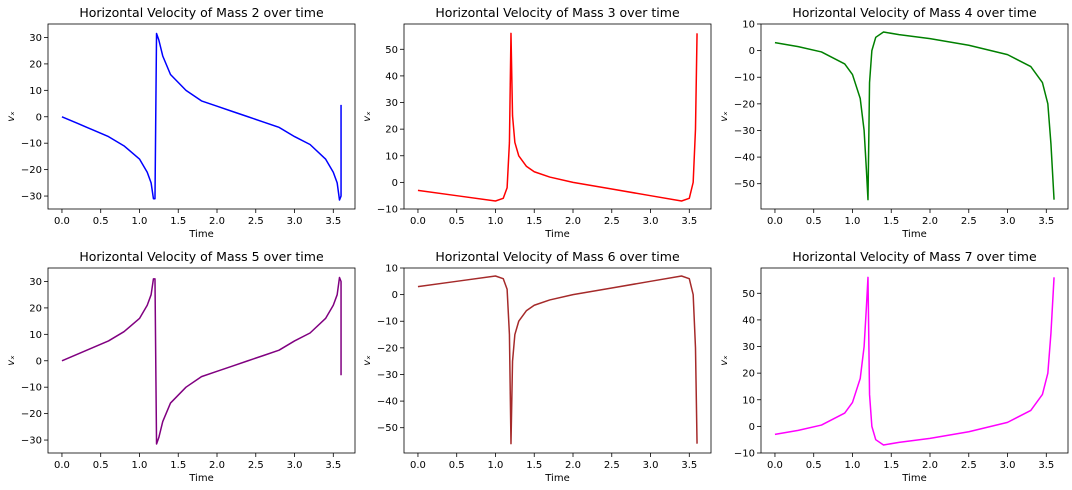 This screenshot has height=490, width=1072. What do you see at coordinates (35, 282) in the screenshot?
I see `y-tick-label: 30` at bounding box center [35, 282].